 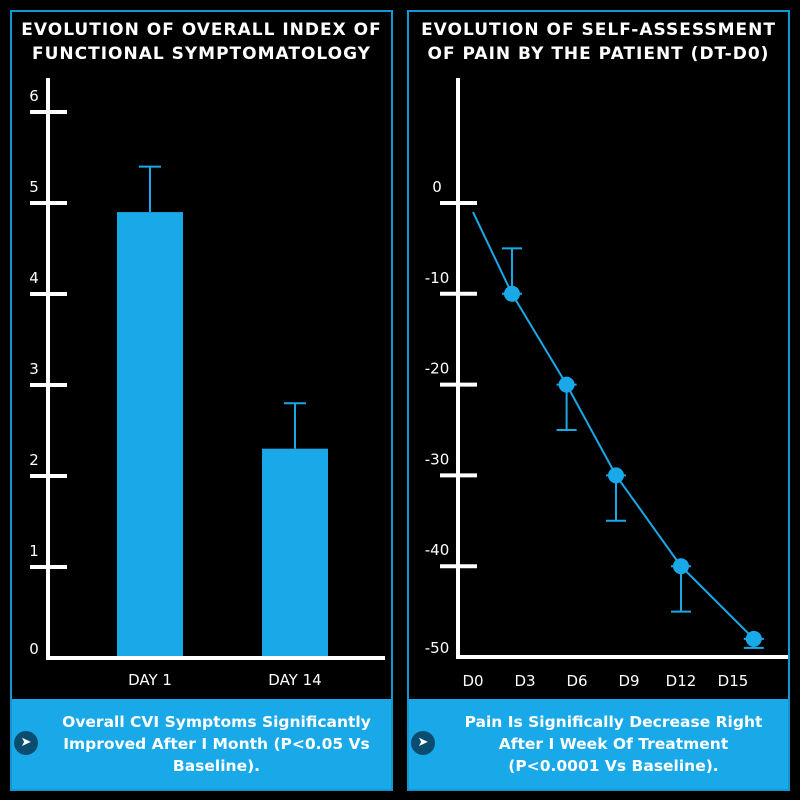 What do you see at coordinates (34, 96) in the screenshot?
I see `left-y-tick-label: 6` at bounding box center [34, 96].